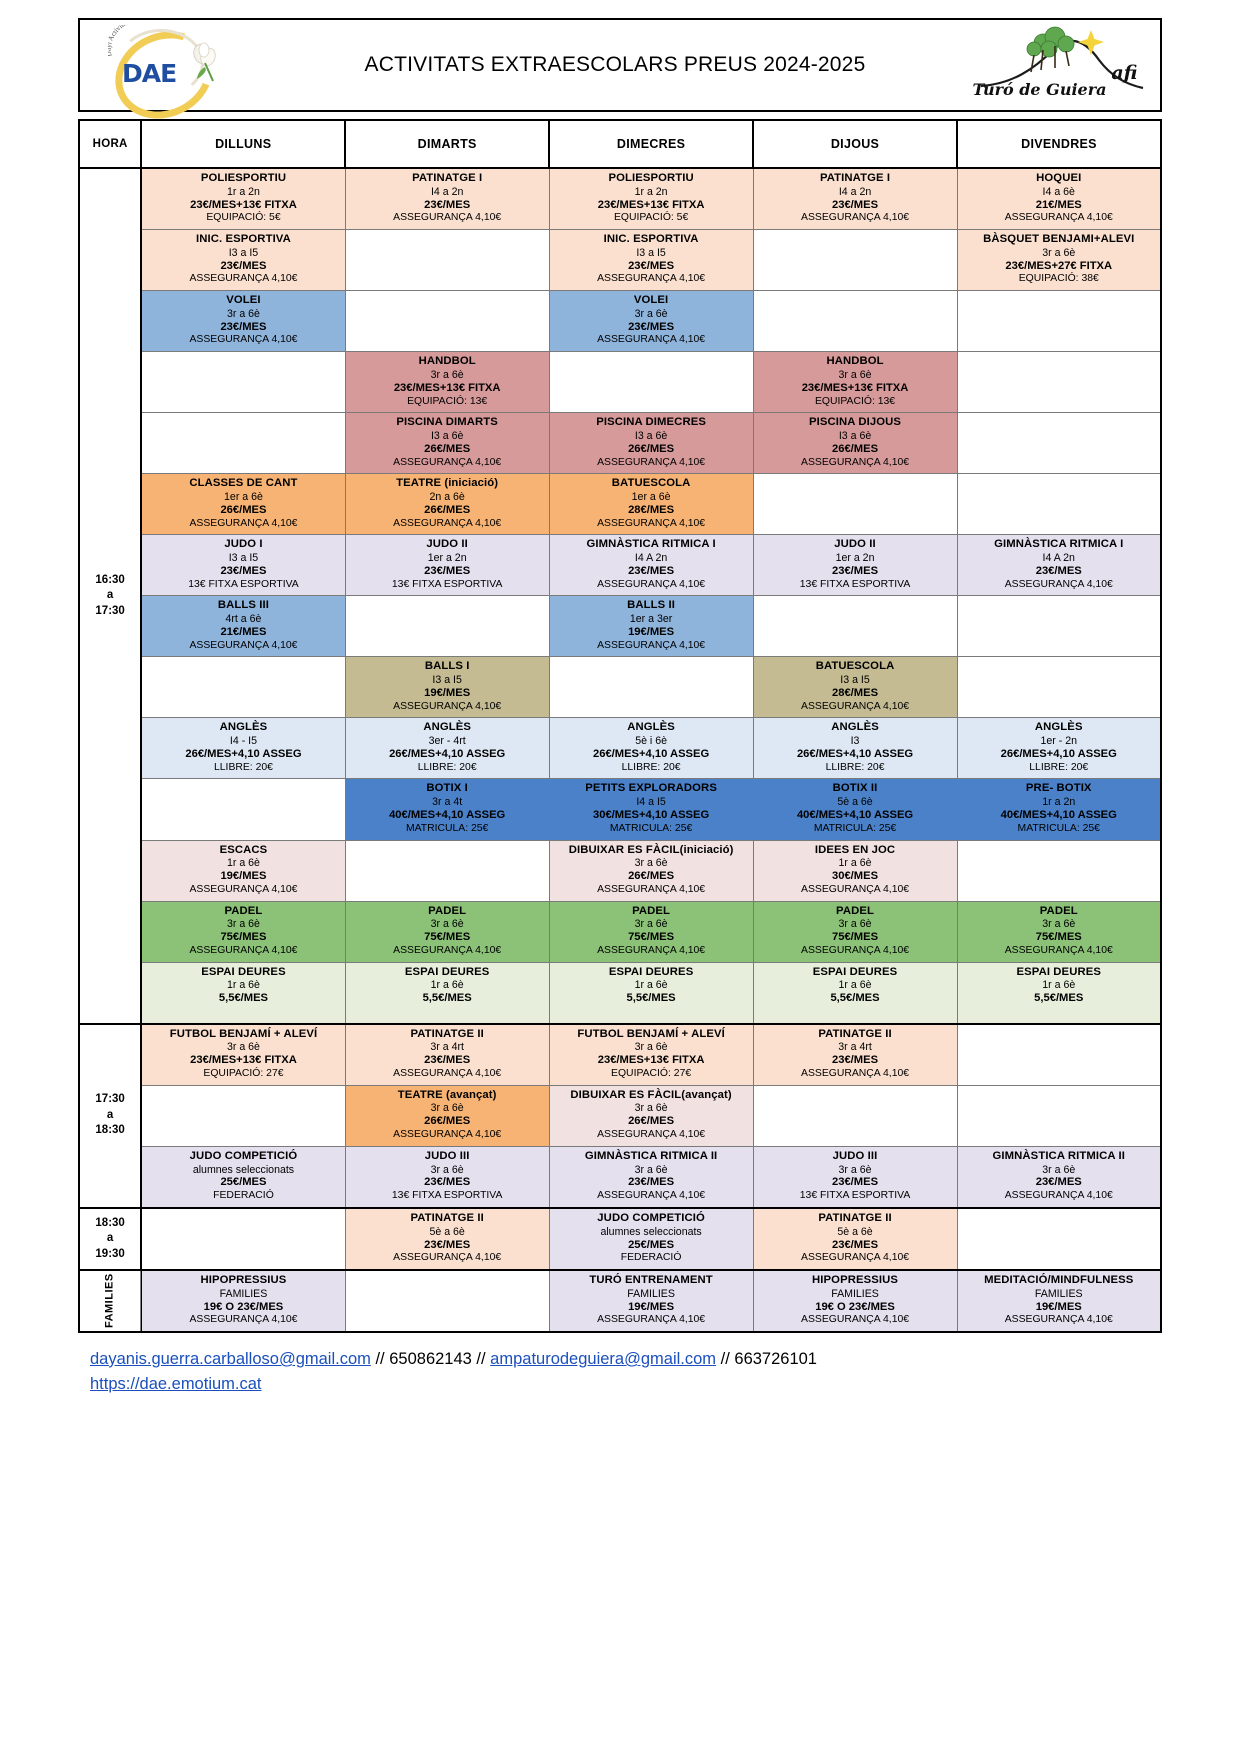 This screenshot has width=1240, height=1755. Describe the element at coordinates (855, 727) in the screenshot. I see `activity-title: ANGLÈS` at that location.